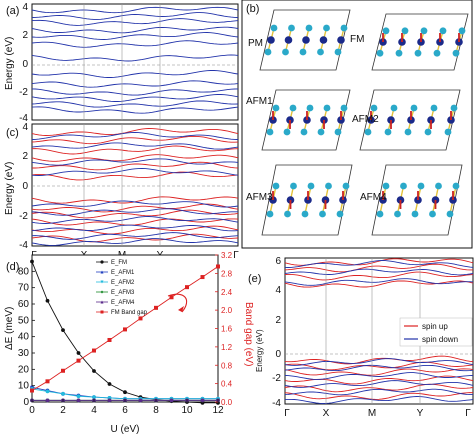 The height and width of the screenshot is (437, 474). Describe the element at coordinates (12, 267) in the screenshot. I see `panel-d-label: (d)` at that location.